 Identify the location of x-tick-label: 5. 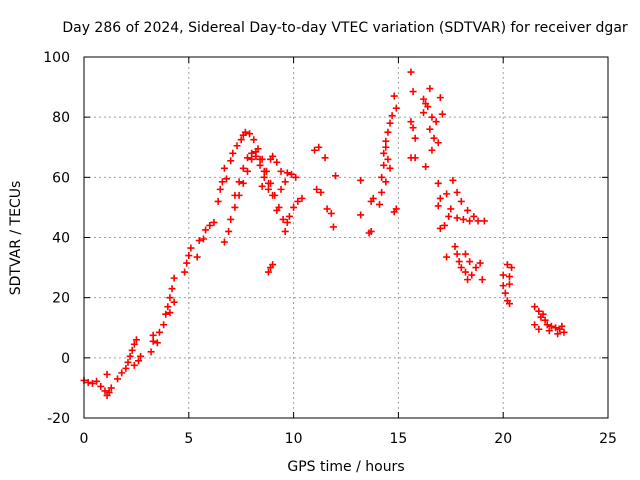
(188, 439).